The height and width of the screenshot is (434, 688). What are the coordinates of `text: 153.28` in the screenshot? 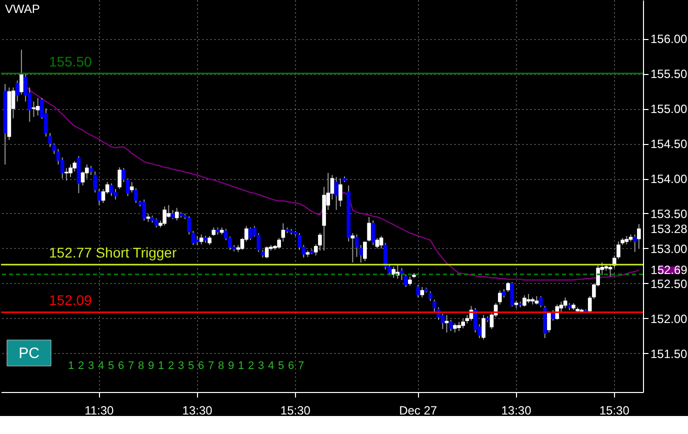 It's located at (669, 229).